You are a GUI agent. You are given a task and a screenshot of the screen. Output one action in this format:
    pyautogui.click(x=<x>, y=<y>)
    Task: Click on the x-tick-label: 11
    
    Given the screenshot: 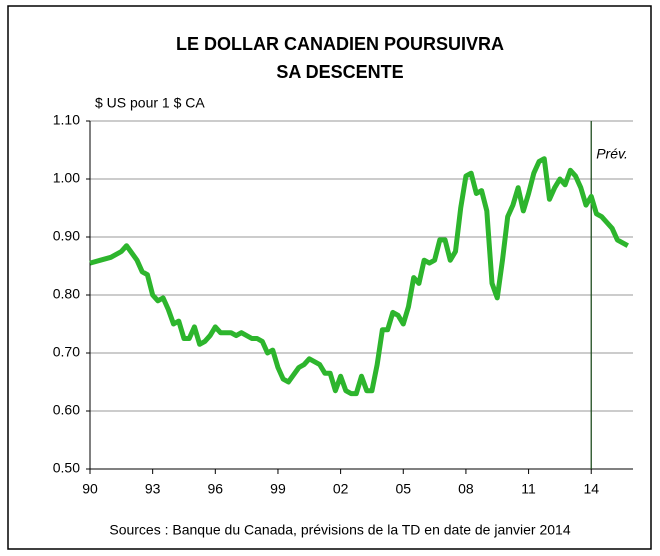 What is the action you would take?
    pyautogui.click(x=528, y=489)
    